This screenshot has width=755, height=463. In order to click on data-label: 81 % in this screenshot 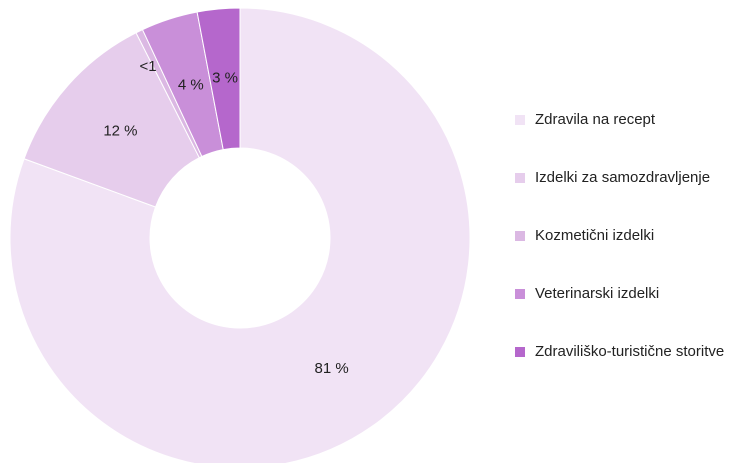, I will do `click(331, 368)`.